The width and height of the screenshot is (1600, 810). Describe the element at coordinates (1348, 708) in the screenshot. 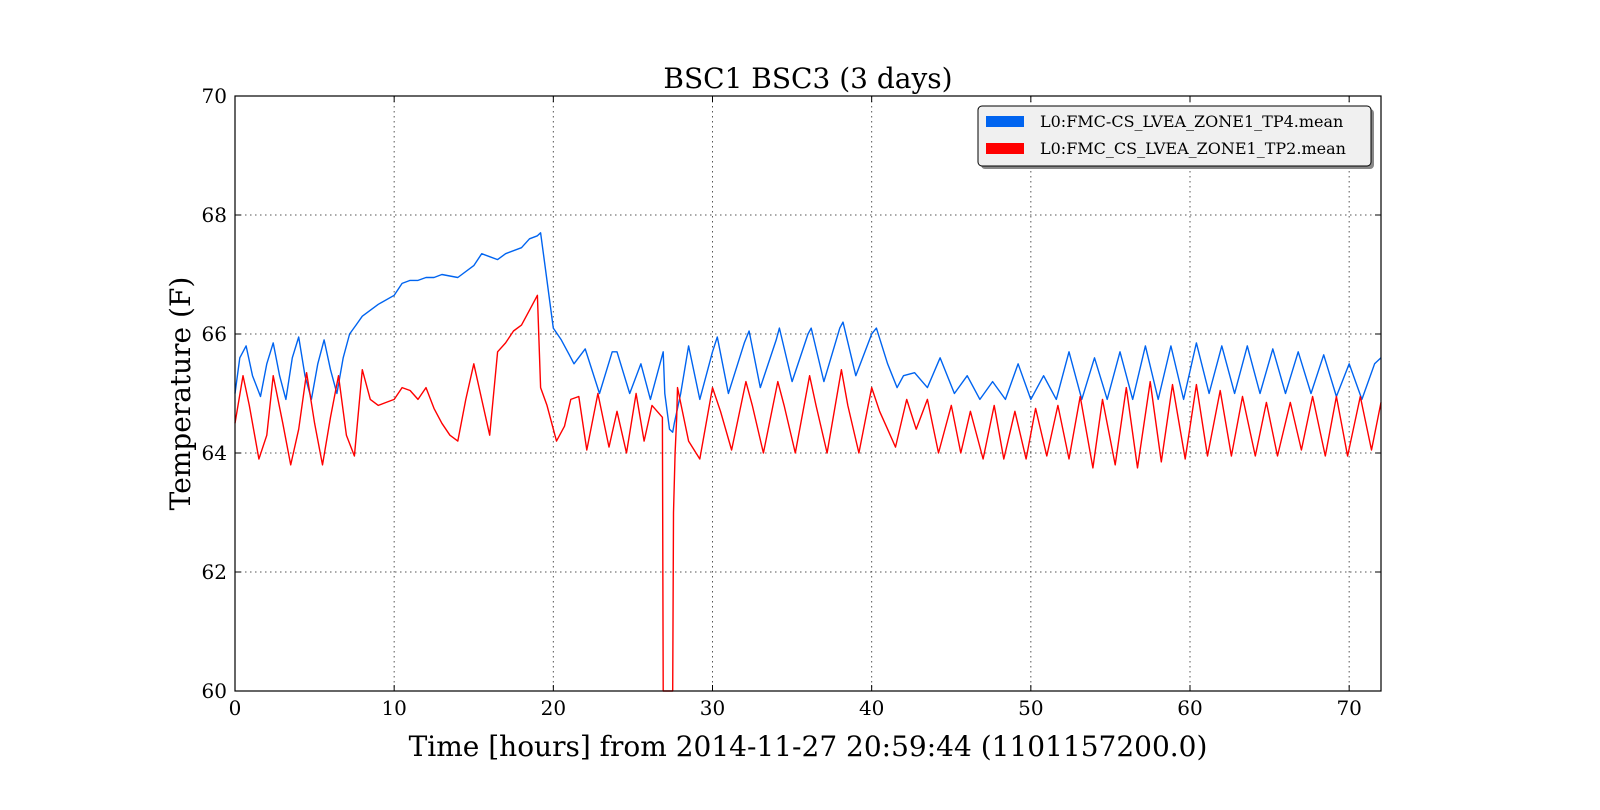

I see `x-tick-label: 70` at that location.